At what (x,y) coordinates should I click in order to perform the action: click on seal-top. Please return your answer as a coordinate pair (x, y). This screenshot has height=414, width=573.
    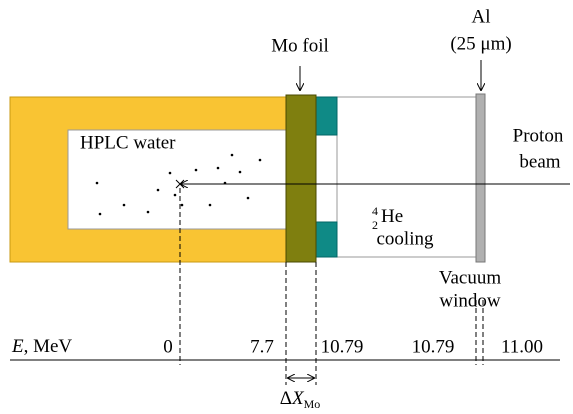
    Looking at the image, I should click on (326, 116).